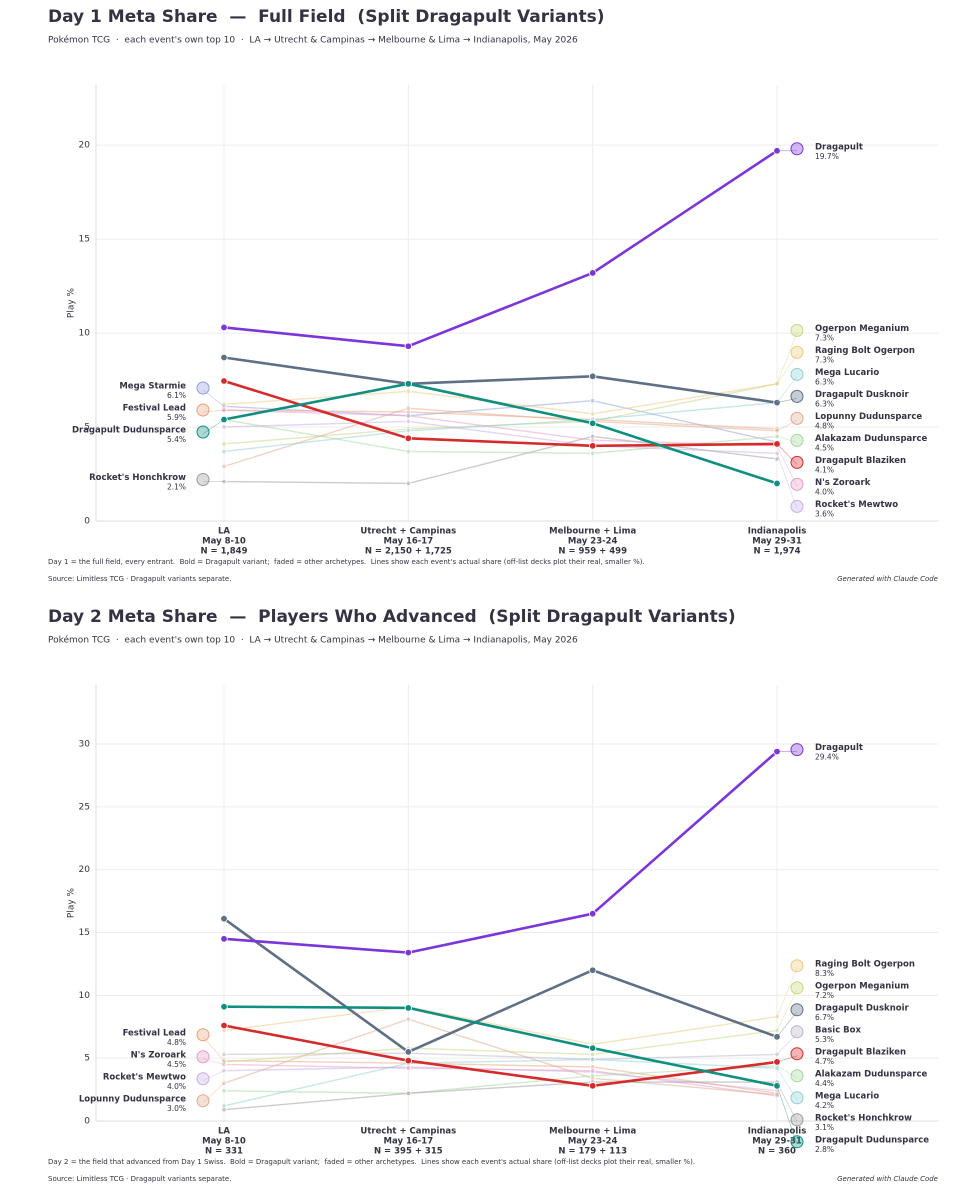  What do you see at coordinates (827, 156) in the screenshot?
I see `value-label: 19.7%` at bounding box center [827, 156].